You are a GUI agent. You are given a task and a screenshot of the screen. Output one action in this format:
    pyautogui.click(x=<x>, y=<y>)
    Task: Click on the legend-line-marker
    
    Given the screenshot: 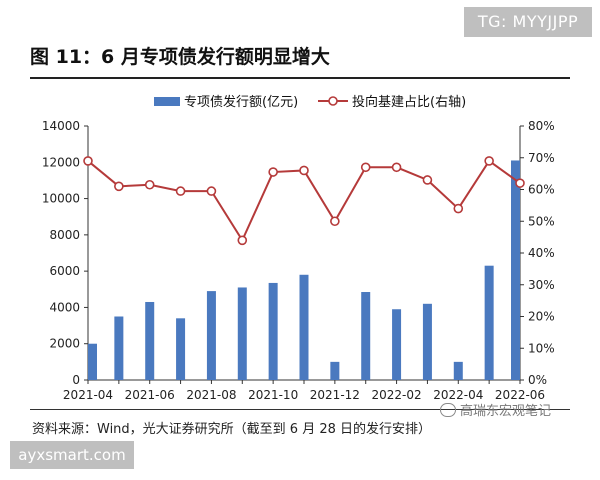 What is the action you would take?
    pyautogui.click(x=333, y=101)
    